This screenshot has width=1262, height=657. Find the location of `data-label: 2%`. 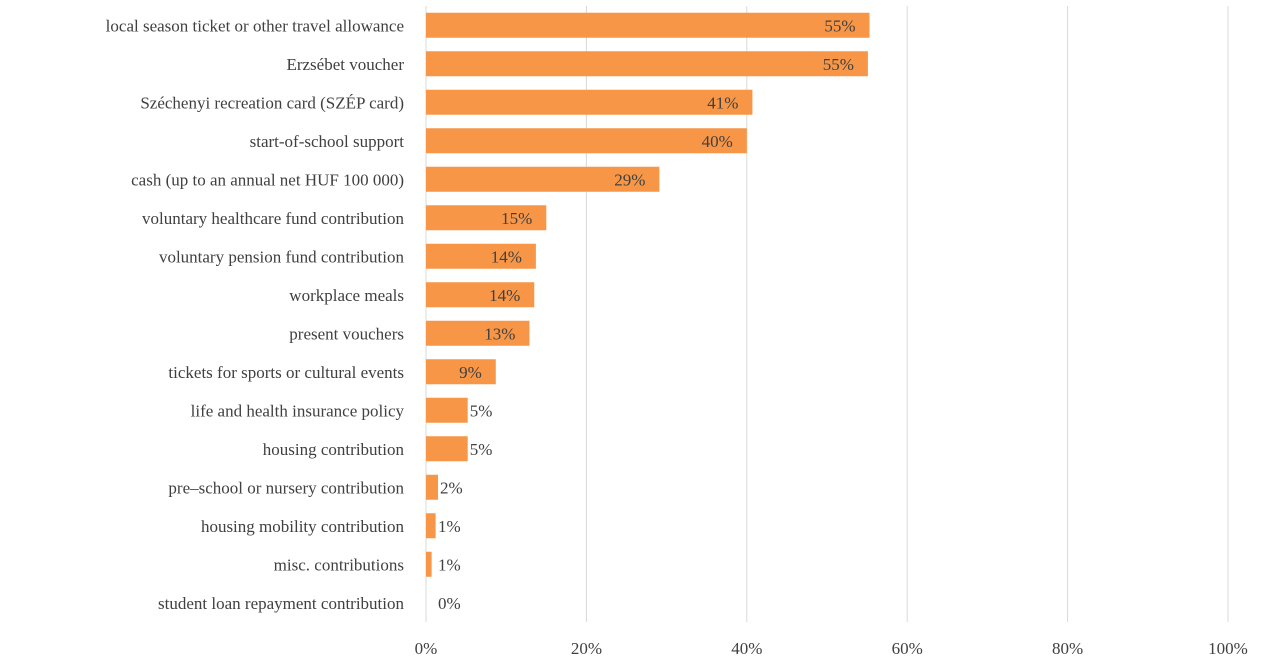

data-label: 2% is located at coordinates (451, 487).